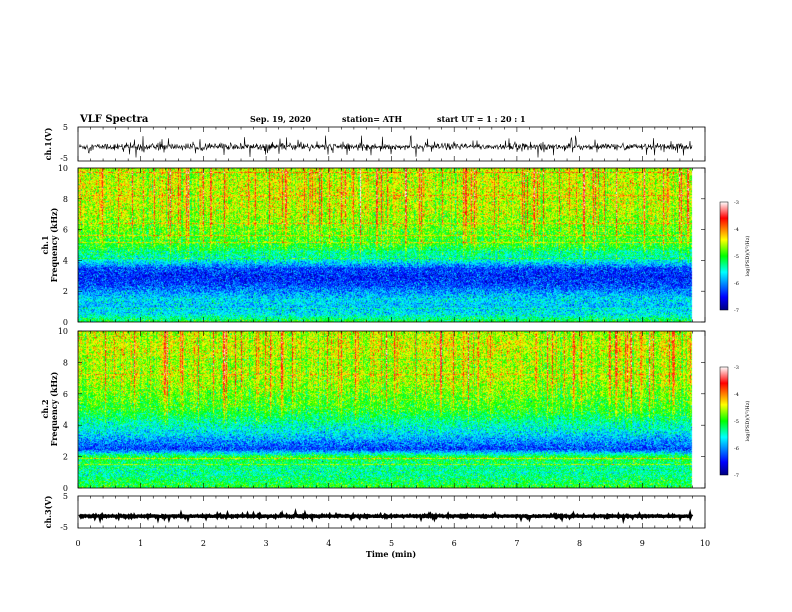 This screenshot has width=792, height=612. I want to click on ch1-trace, so click(385, 146).